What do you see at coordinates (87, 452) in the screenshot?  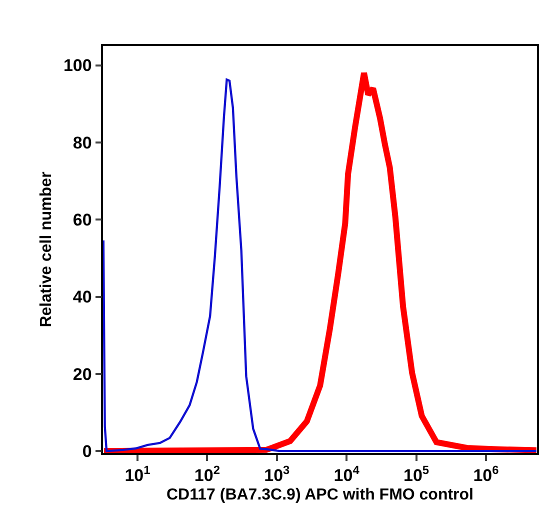 I see `y-tick-label: 0` at bounding box center [87, 452].